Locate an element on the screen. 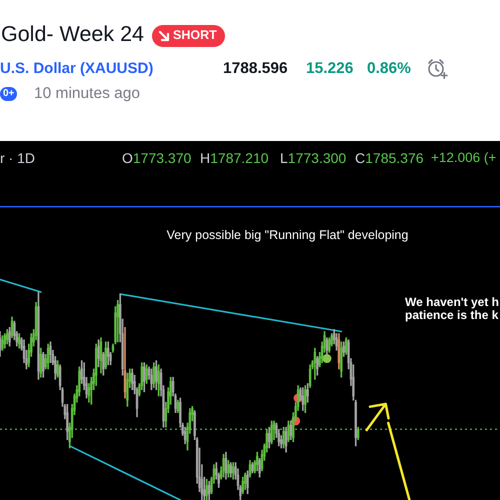 The width and height of the screenshot is (500, 500). chart-title: Gold- Week 24 is located at coordinates (72, 34).